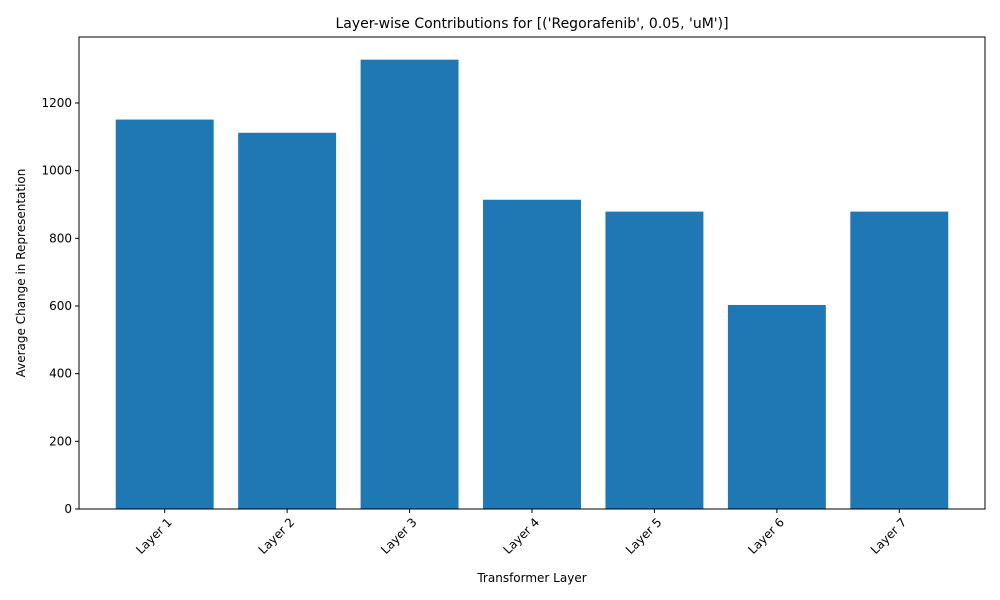 The width and height of the screenshot is (1000, 600). I want to click on x-tick-label: Layer 5, so click(644, 536).